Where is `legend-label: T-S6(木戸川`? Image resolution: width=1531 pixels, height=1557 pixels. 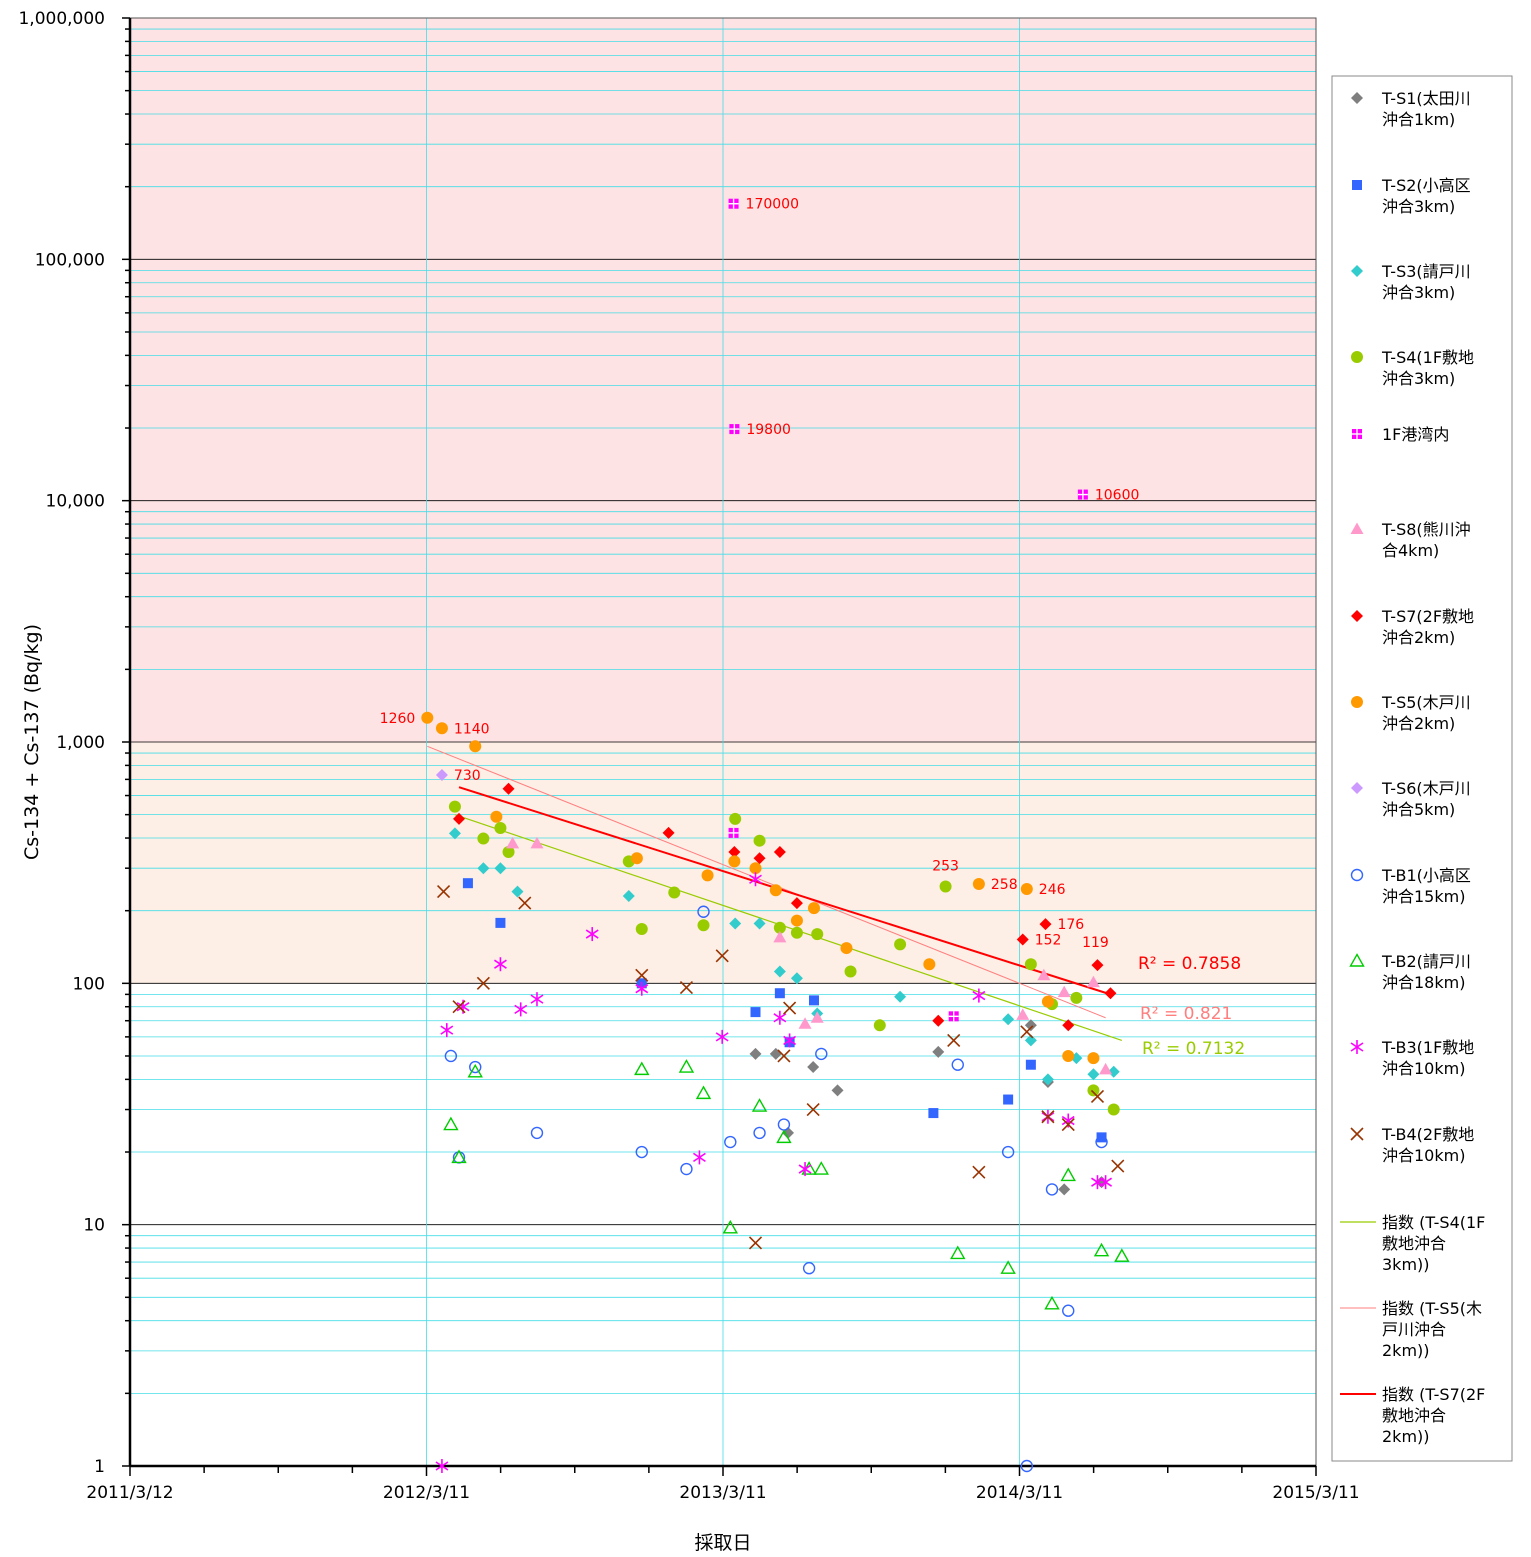 legend-label: T-S6(木戸川 is located at coordinates (1426, 788).